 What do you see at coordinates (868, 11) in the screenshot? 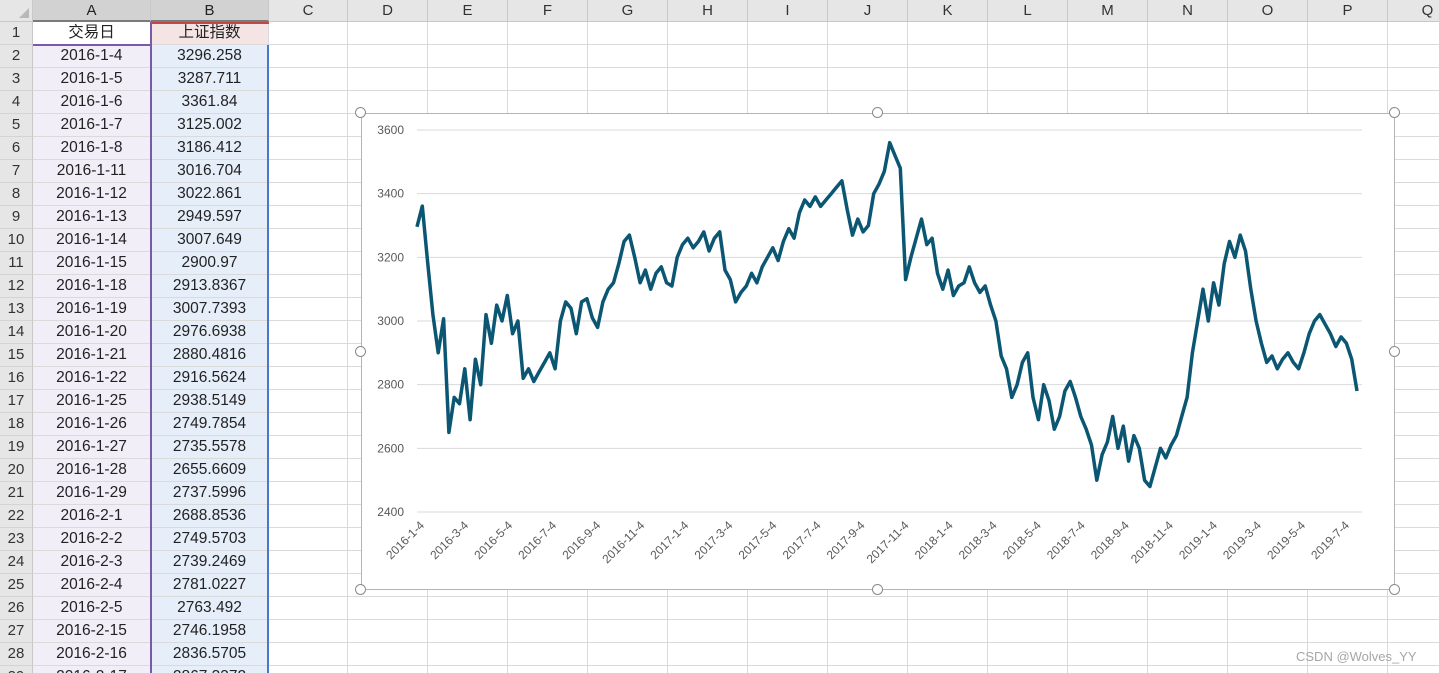
I see `column-header-J: J` at bounding box center [868, 11].